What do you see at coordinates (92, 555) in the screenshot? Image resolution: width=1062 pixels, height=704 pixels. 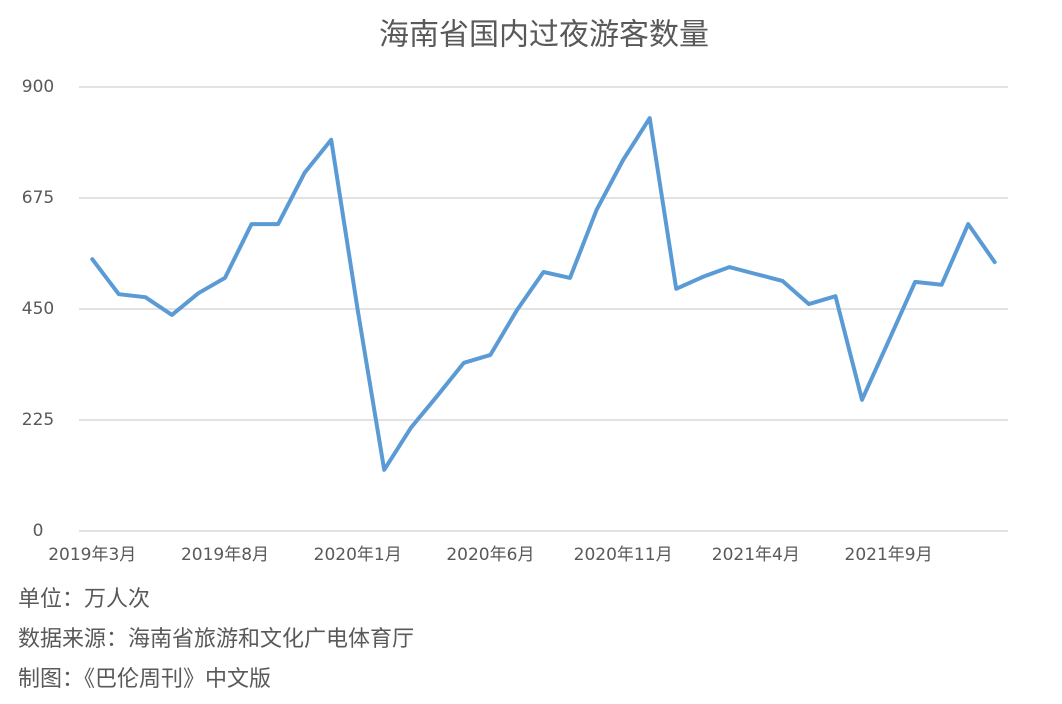 I see `x-tick-label: 2019年3月` at bounding box center [92, 555].